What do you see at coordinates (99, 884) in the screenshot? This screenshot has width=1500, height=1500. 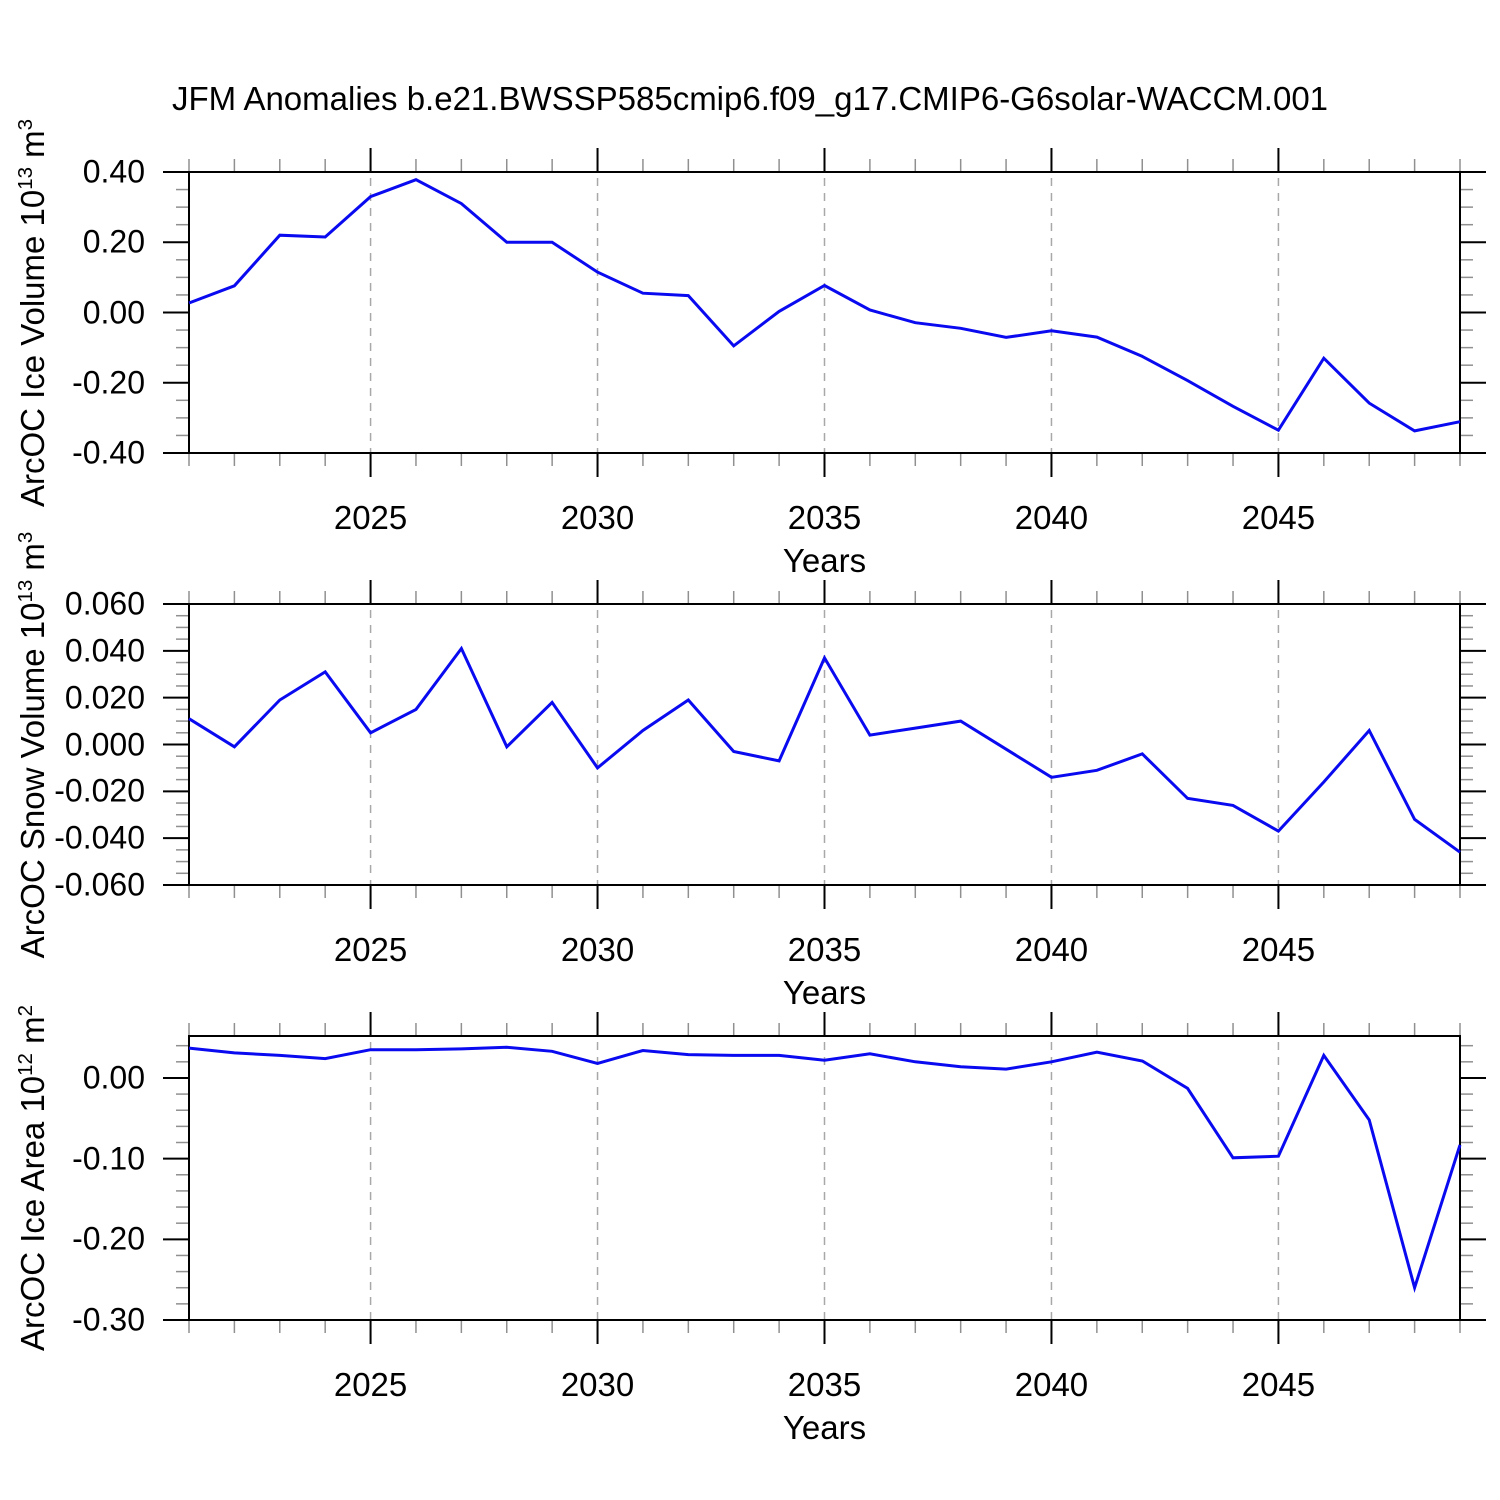 I see `y-tick-label: -0.060` at bounding box center [99, 884].